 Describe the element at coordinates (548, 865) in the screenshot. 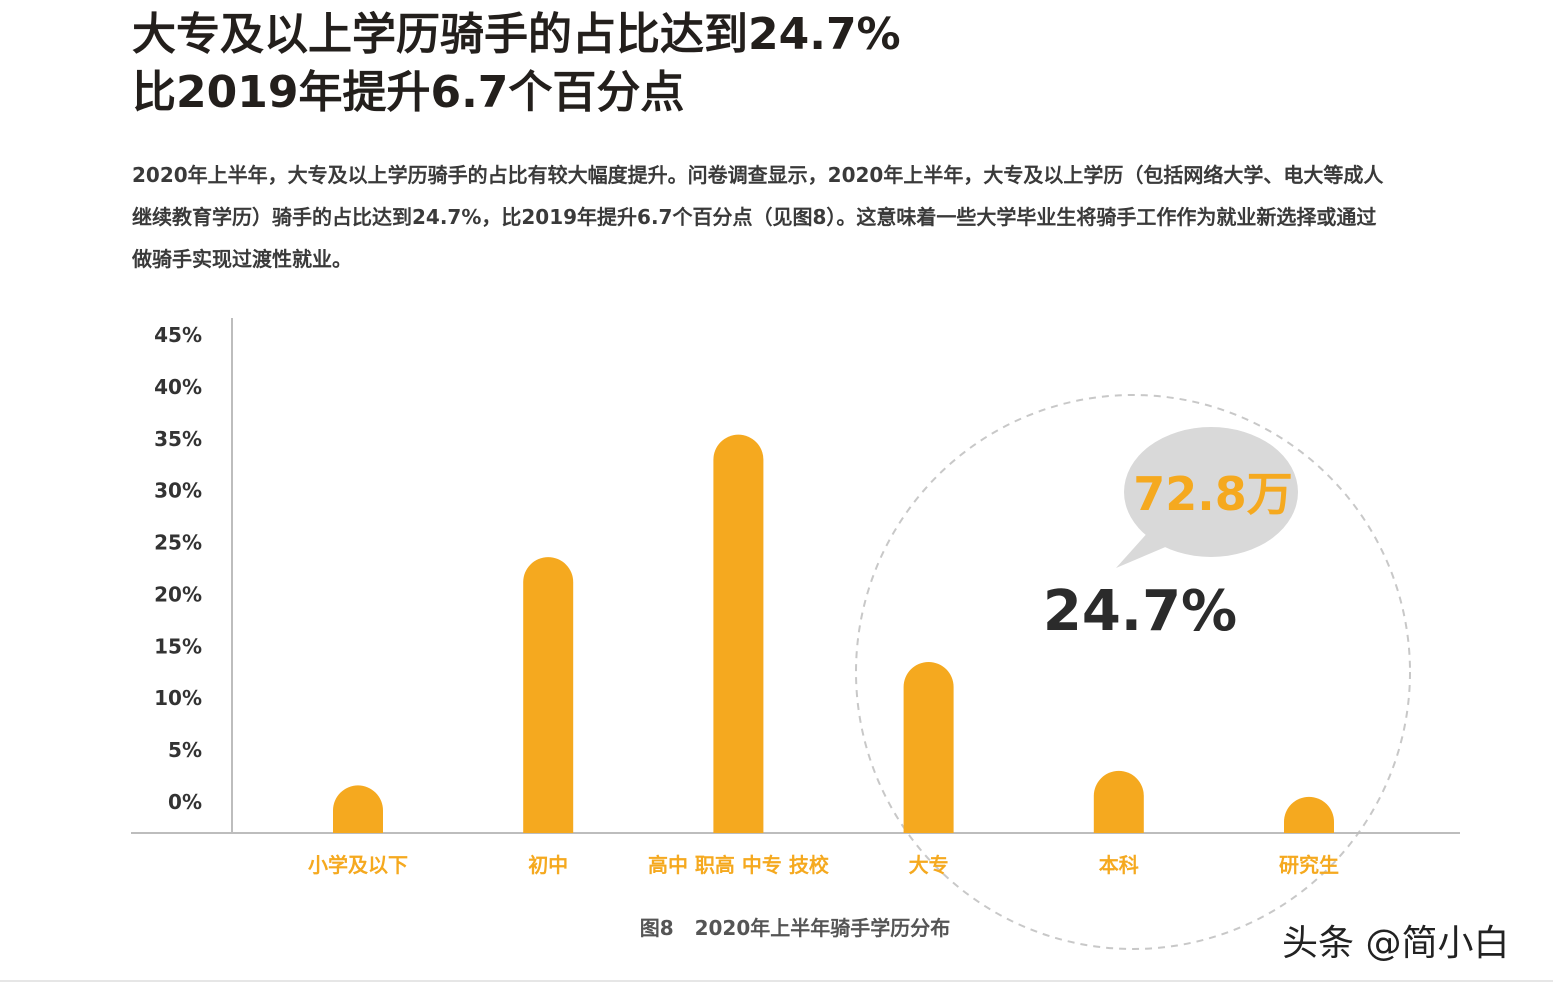

I see `x-category-label: 初中` at that location.